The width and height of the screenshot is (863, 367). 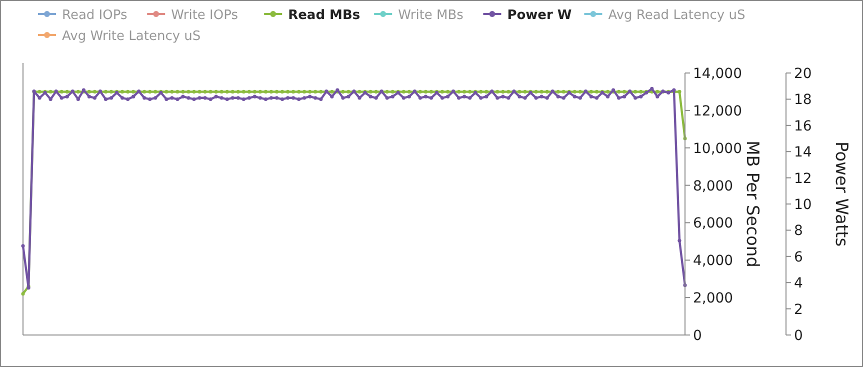 I want to click on legend-label: Avg Read Latency uS, so click(x=677, y=15).